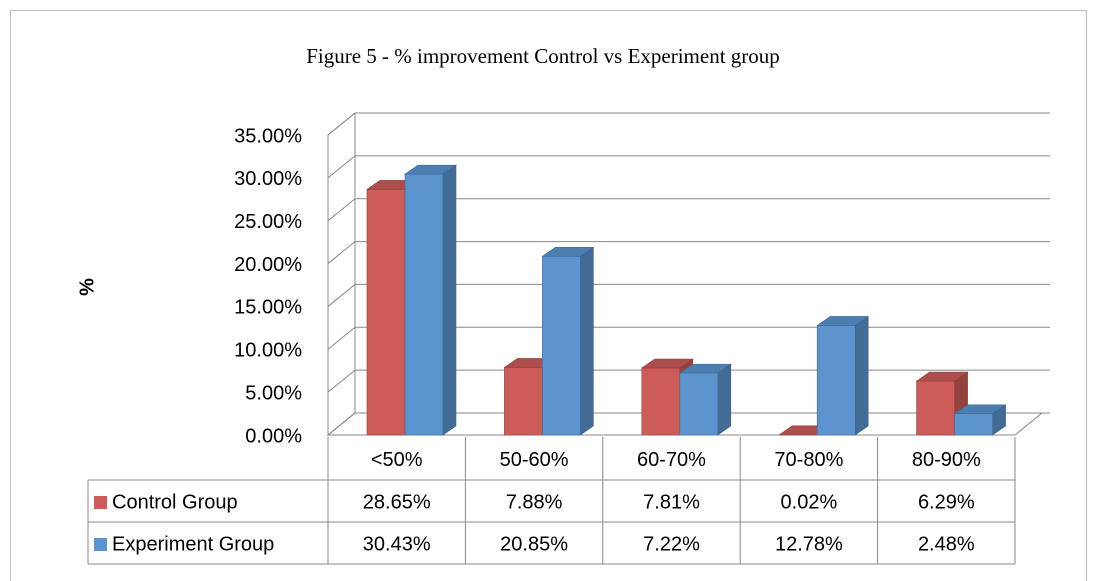  What do you see at coordinates (809, 544) in the screenshot?
I see `table-value: 12.78%` at bounding box center [809, 544].